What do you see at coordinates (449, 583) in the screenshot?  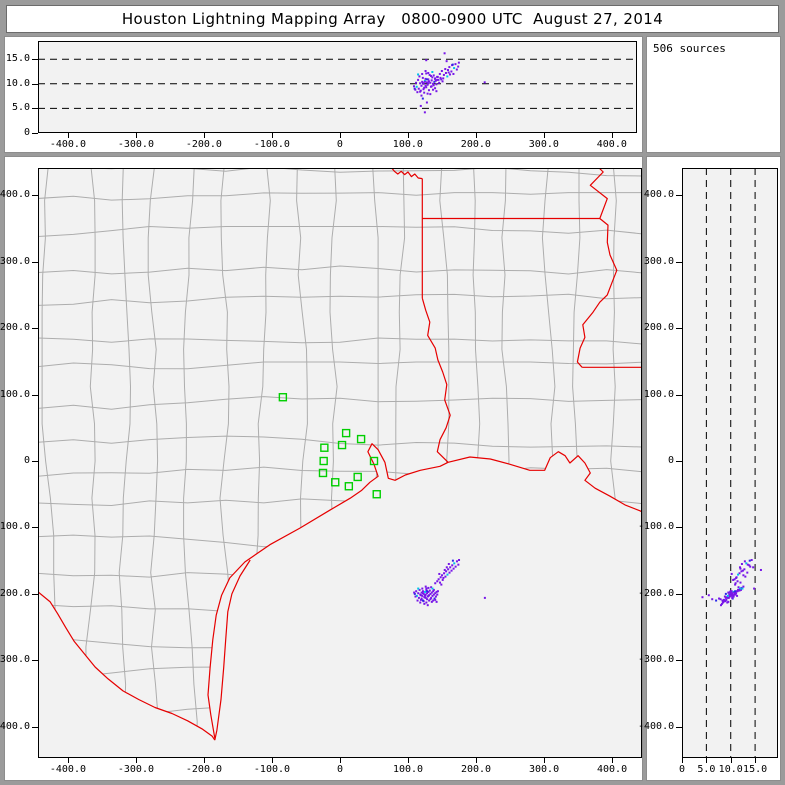 I see `lightning-sources-map` at bounding box center [449, 583].